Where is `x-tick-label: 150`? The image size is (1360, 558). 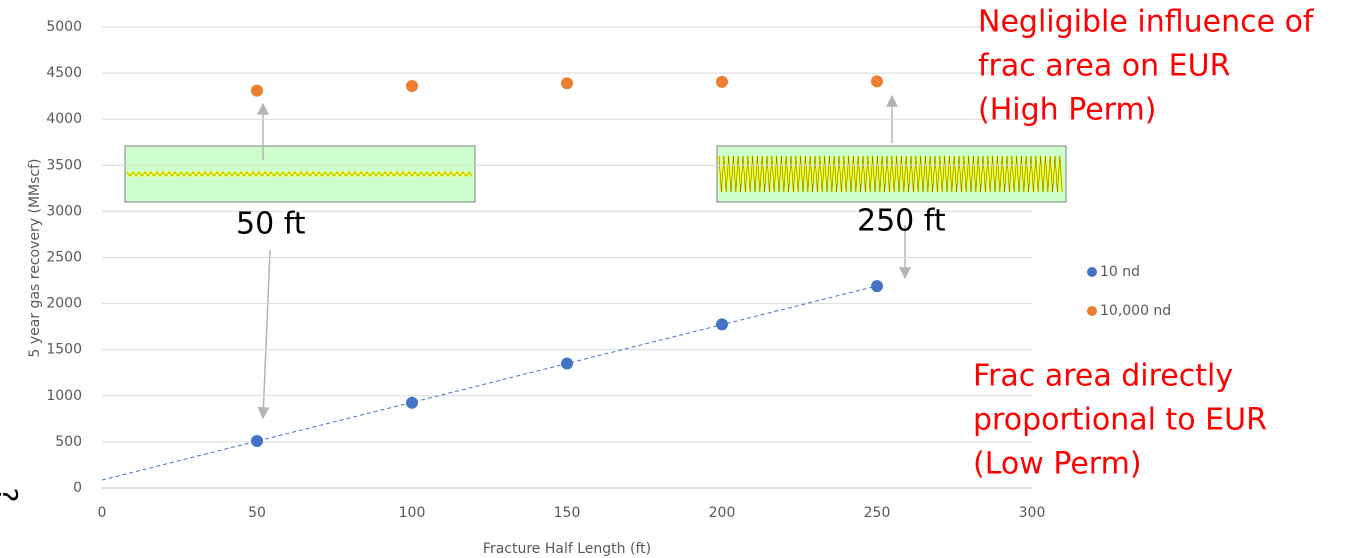
x-tick-label: 150 is located at coordinates (567, 513).